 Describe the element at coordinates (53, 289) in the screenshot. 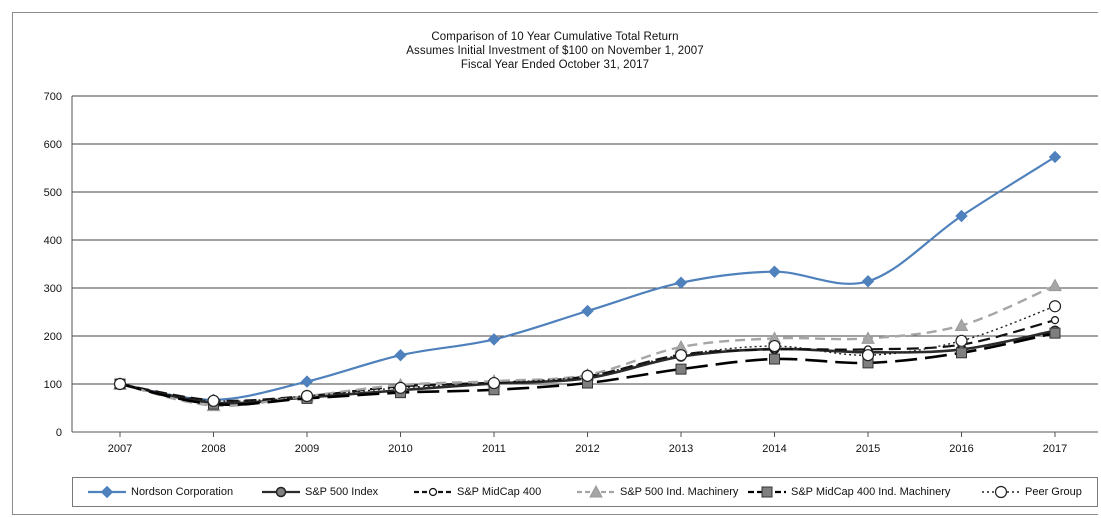

I see `y-tick-label: 300` at that location.